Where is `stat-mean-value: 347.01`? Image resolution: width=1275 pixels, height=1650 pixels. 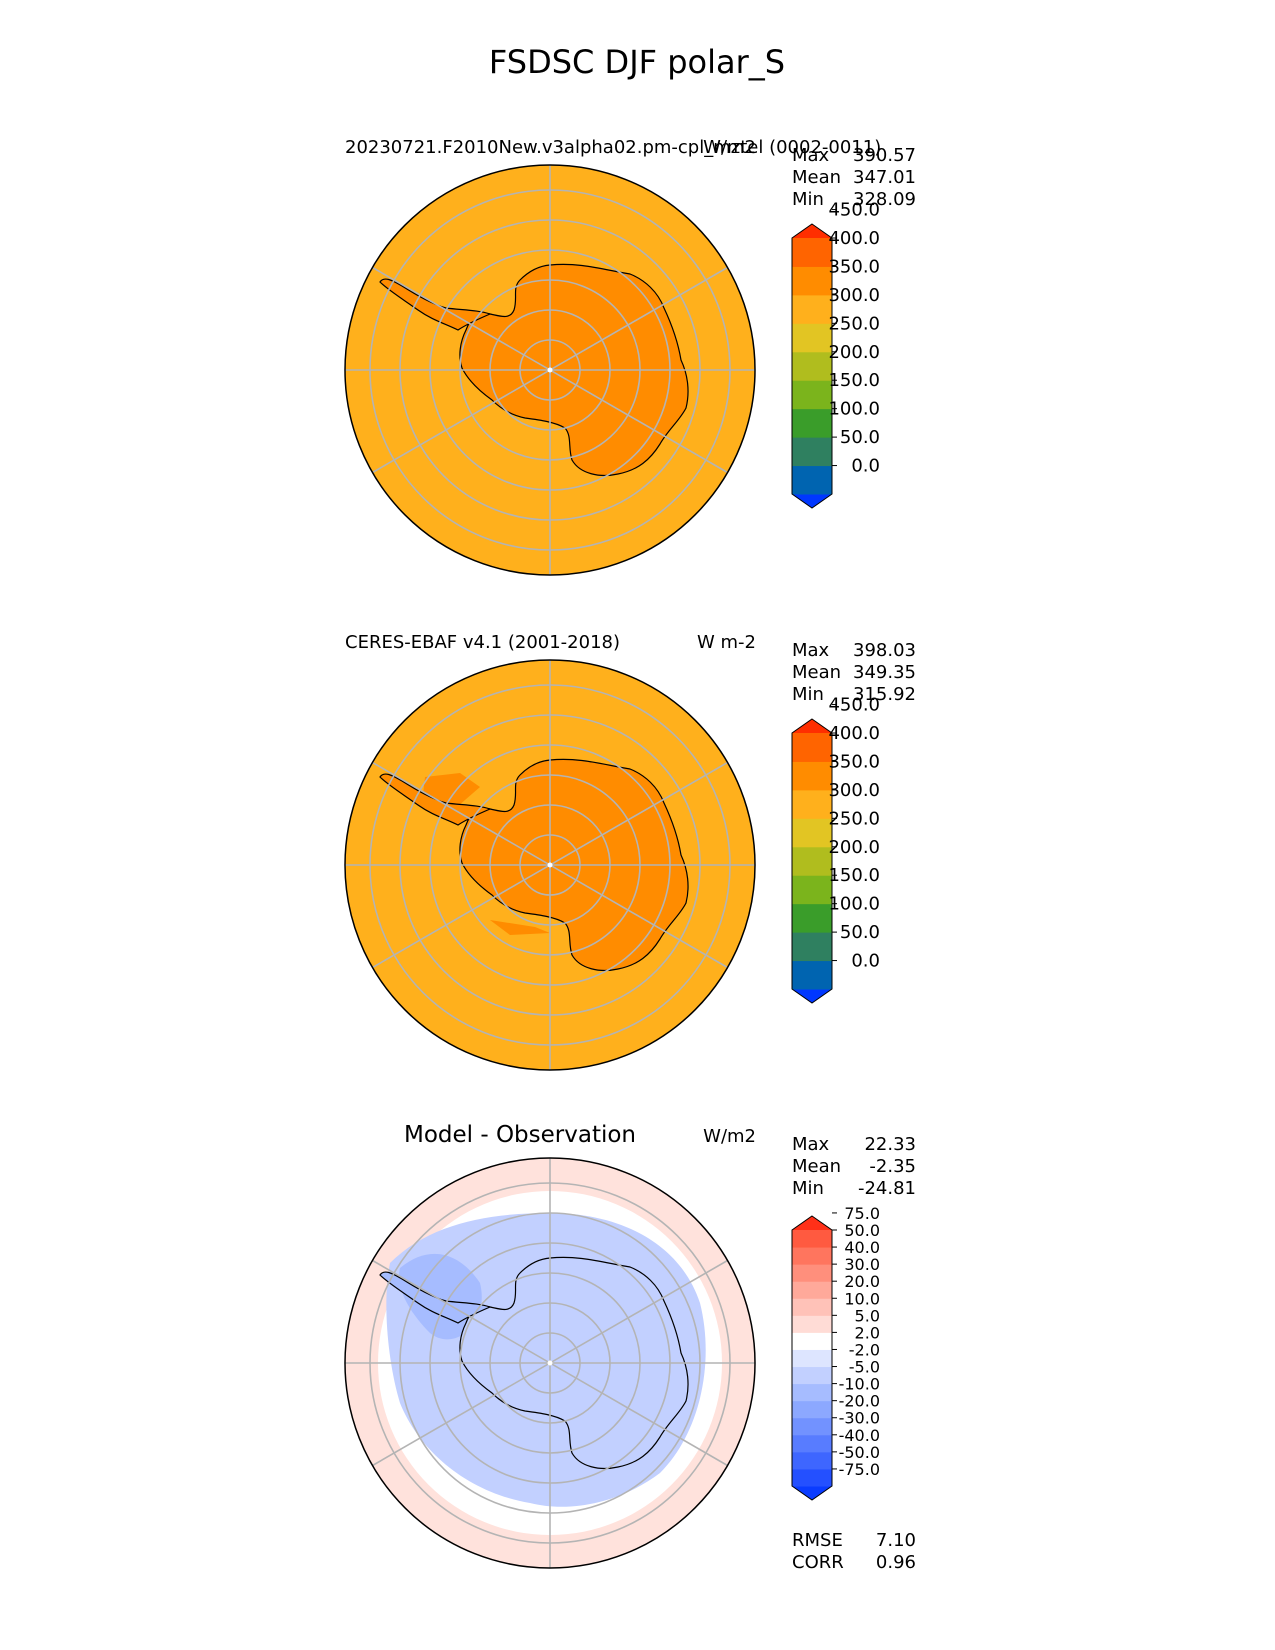 stat-mean-value: 347.01 is located at coordinates (884, 177).